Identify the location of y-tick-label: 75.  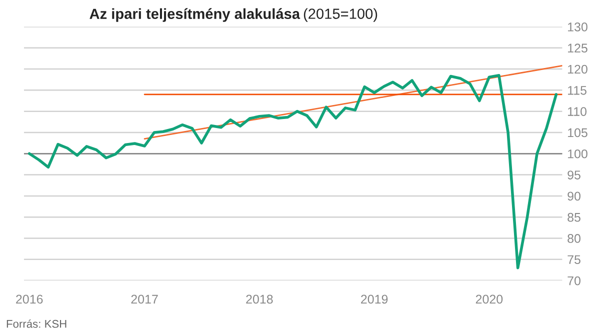
(574, 259).